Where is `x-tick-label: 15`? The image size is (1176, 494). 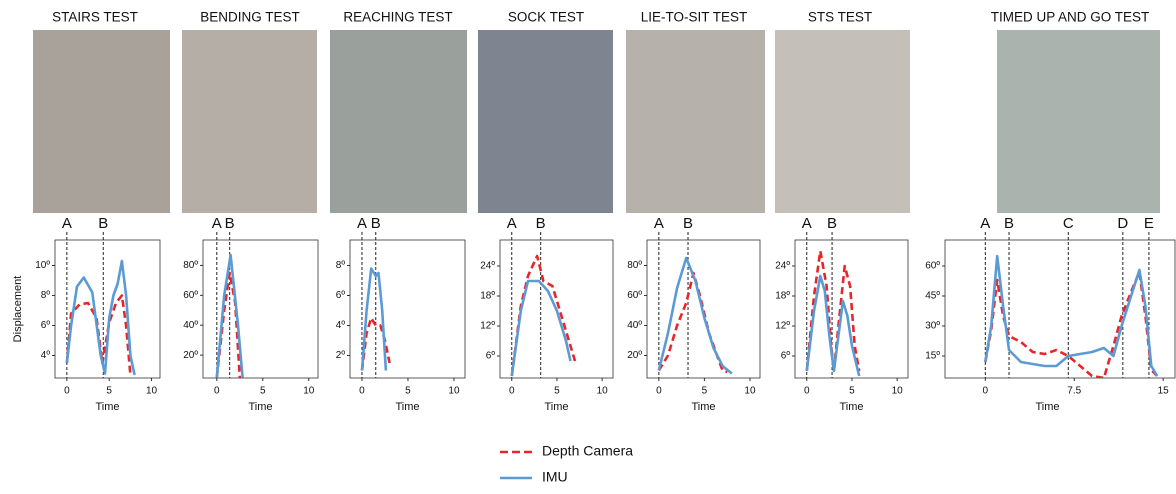
x-tick-label: 15 is located at coordinates (1164, 391).